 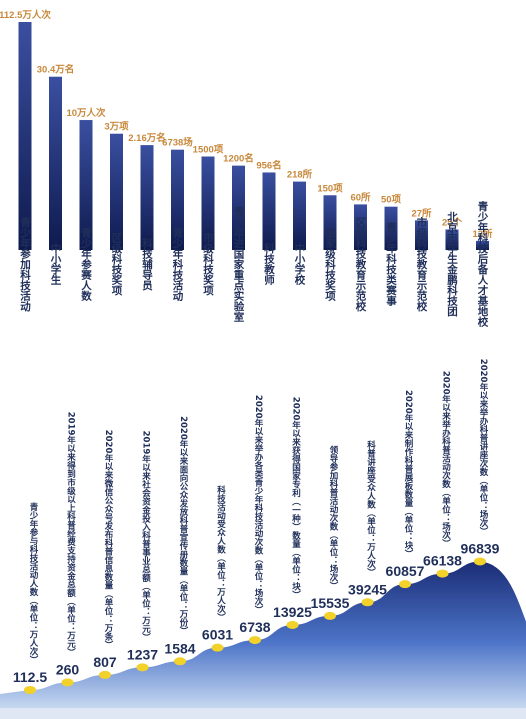 I want to click on bar-category-label-15: 青少年科技后备人才基地校, so click(x=483, y=264).